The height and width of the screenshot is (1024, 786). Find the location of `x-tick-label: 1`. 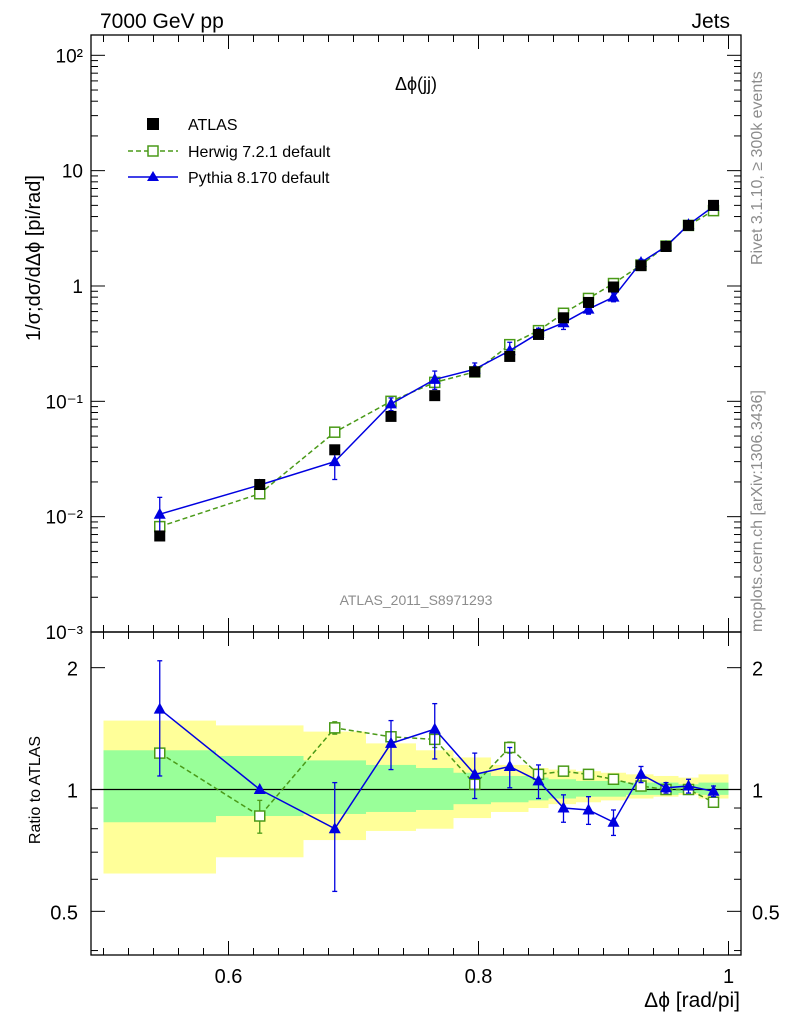

x-tick-label: 1 is located at coordinates (728, 977).